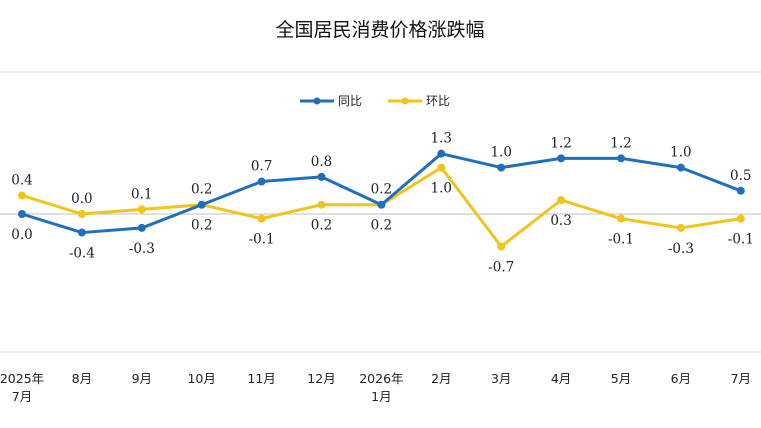  Describe the element at coordinates (381, 378) in the screenshot. I see `x-tick-label: 2026年` at that location.